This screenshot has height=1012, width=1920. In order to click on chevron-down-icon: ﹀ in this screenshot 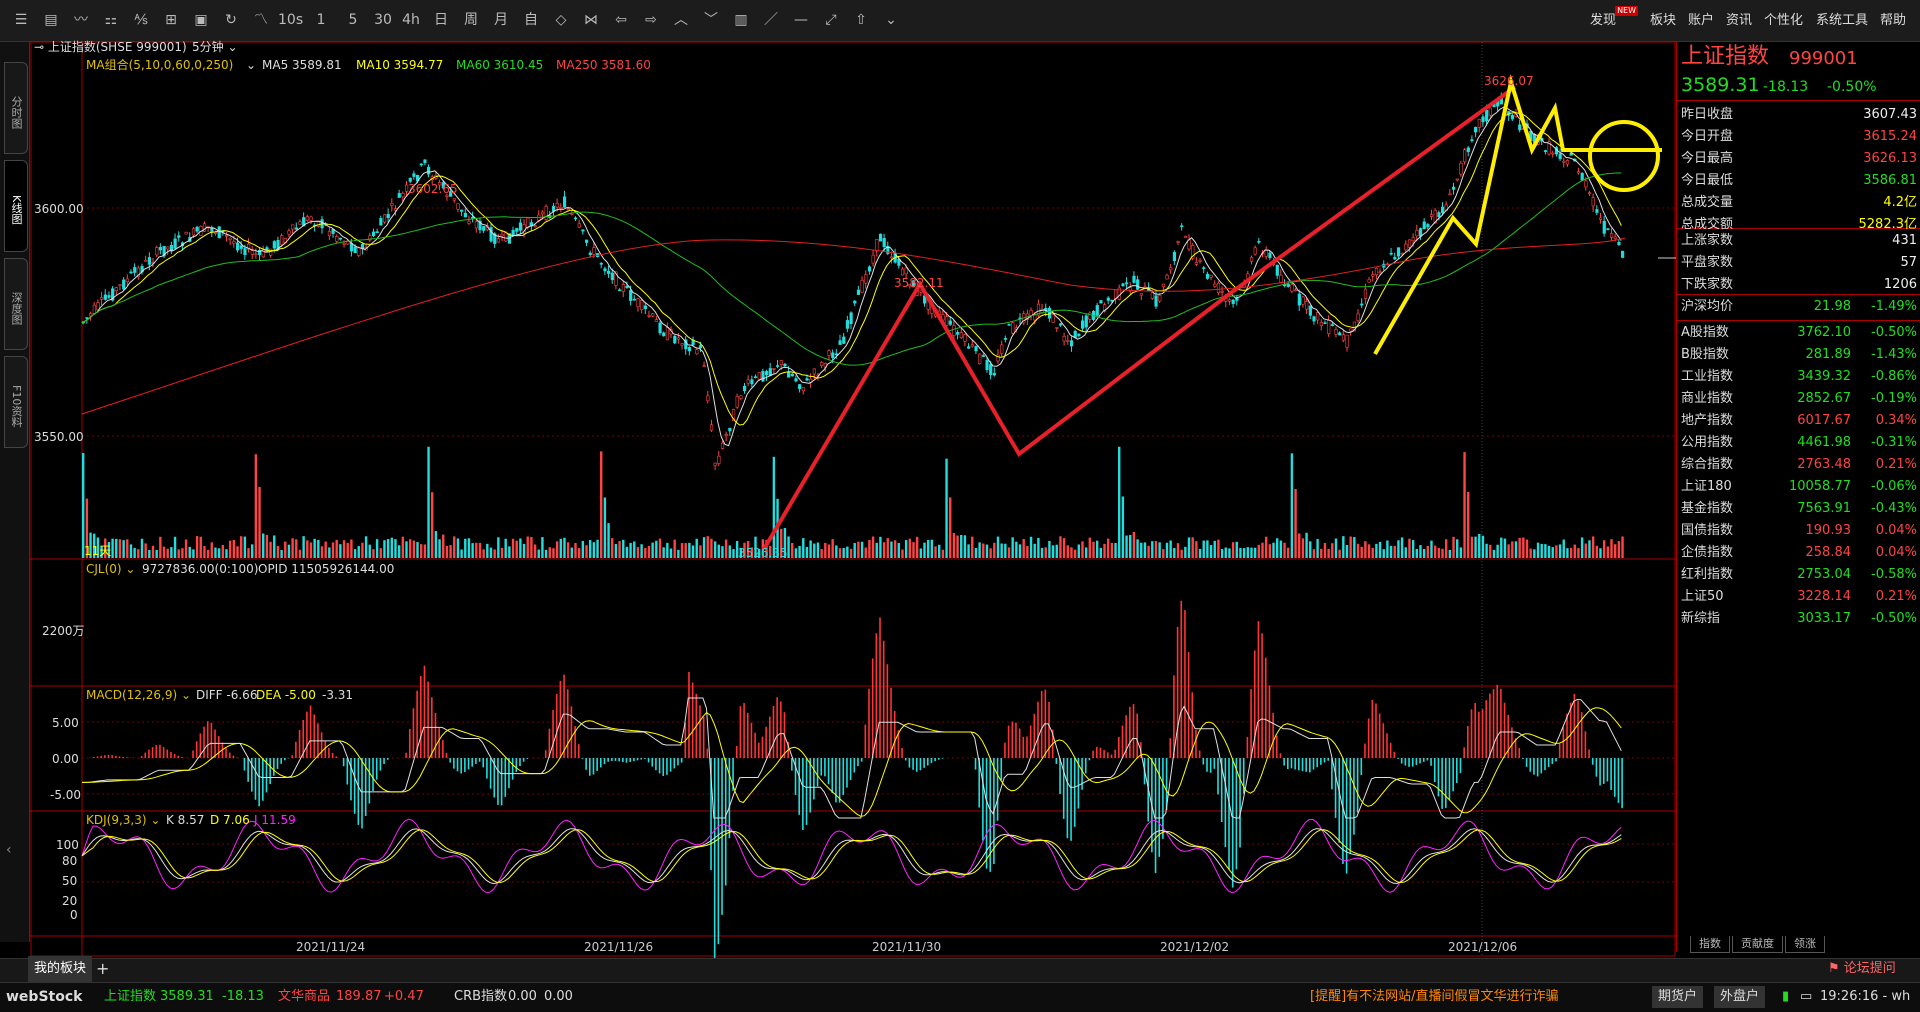, I will do `click(711, 20)`.